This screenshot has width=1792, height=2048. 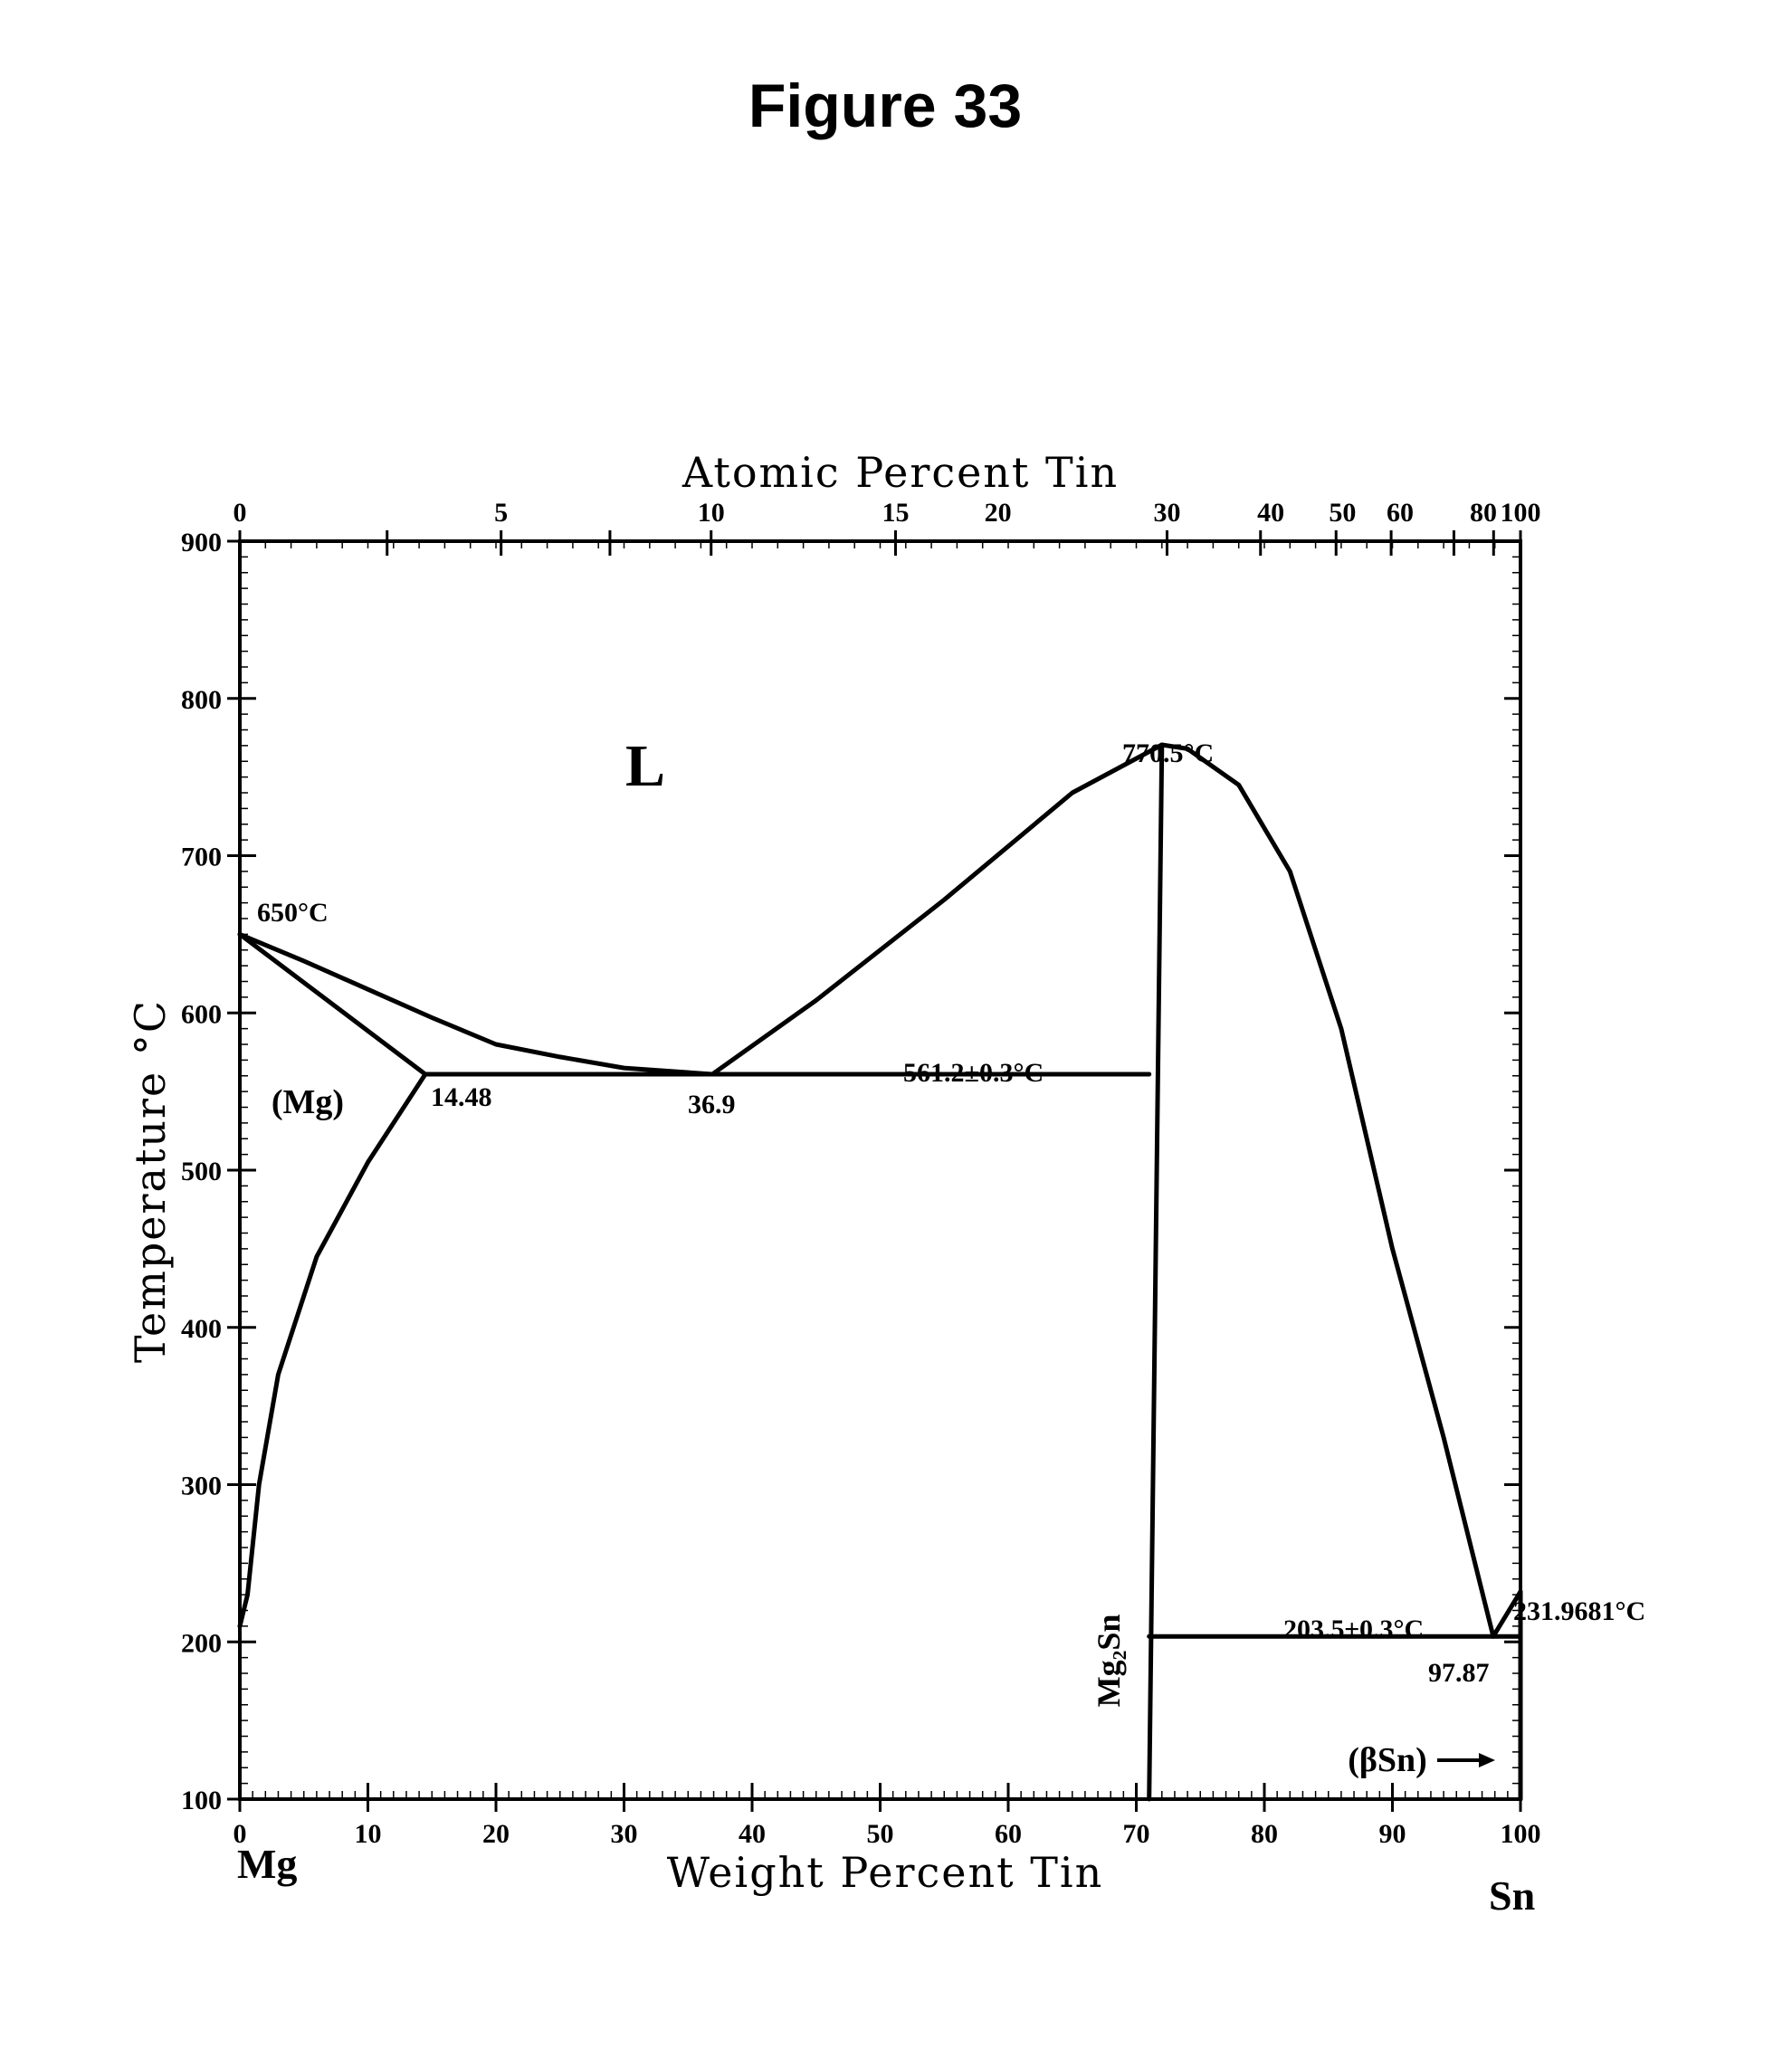 What do you see at coordinates (1353, 1629) in the screenshot?
I see `eutectic2-temp-annotation: 203.5±0.3°C` at bounding box center [1353, 1629].